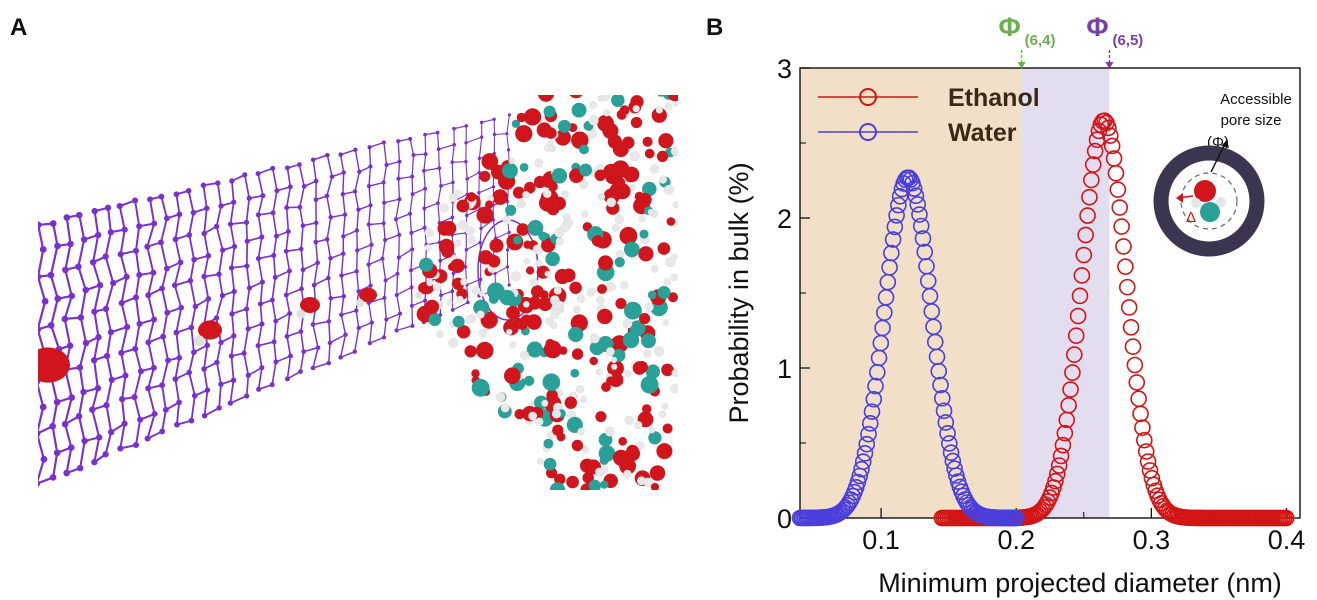 This screenshot has height=600, width=1317. Describe the element at coordinates (1225, 144) in the screenshot. I see `inset-arrowhead-icon` at that location.